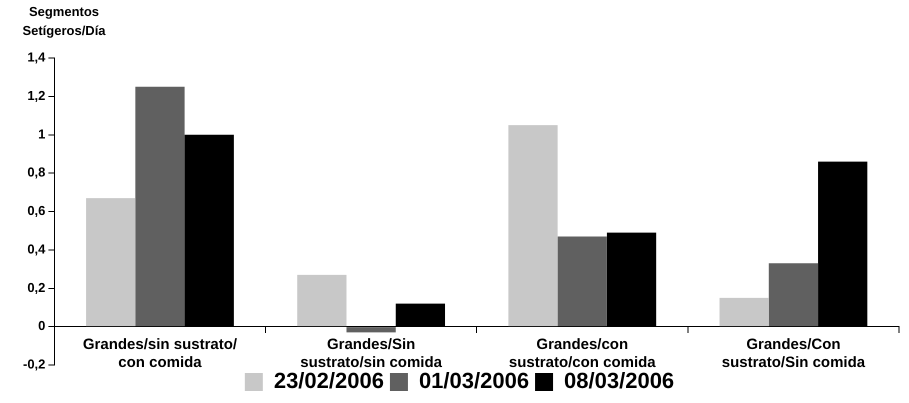  Describe the element at coordinates (34, 364) in the screenshot. I see `y-tick-label: -0,2` at that location.